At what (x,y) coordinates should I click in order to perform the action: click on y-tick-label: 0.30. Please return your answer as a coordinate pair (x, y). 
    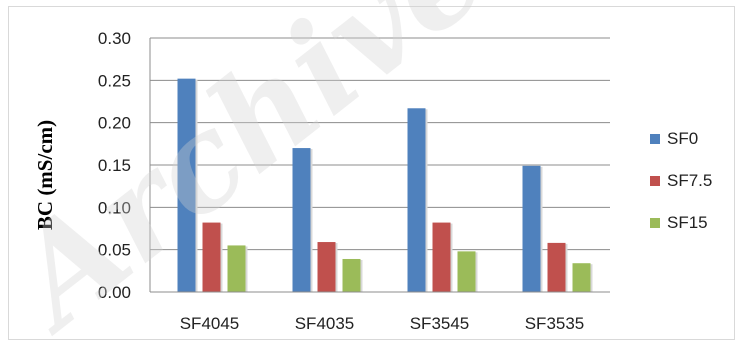
    Looking at the image, I should click on (114, 38).